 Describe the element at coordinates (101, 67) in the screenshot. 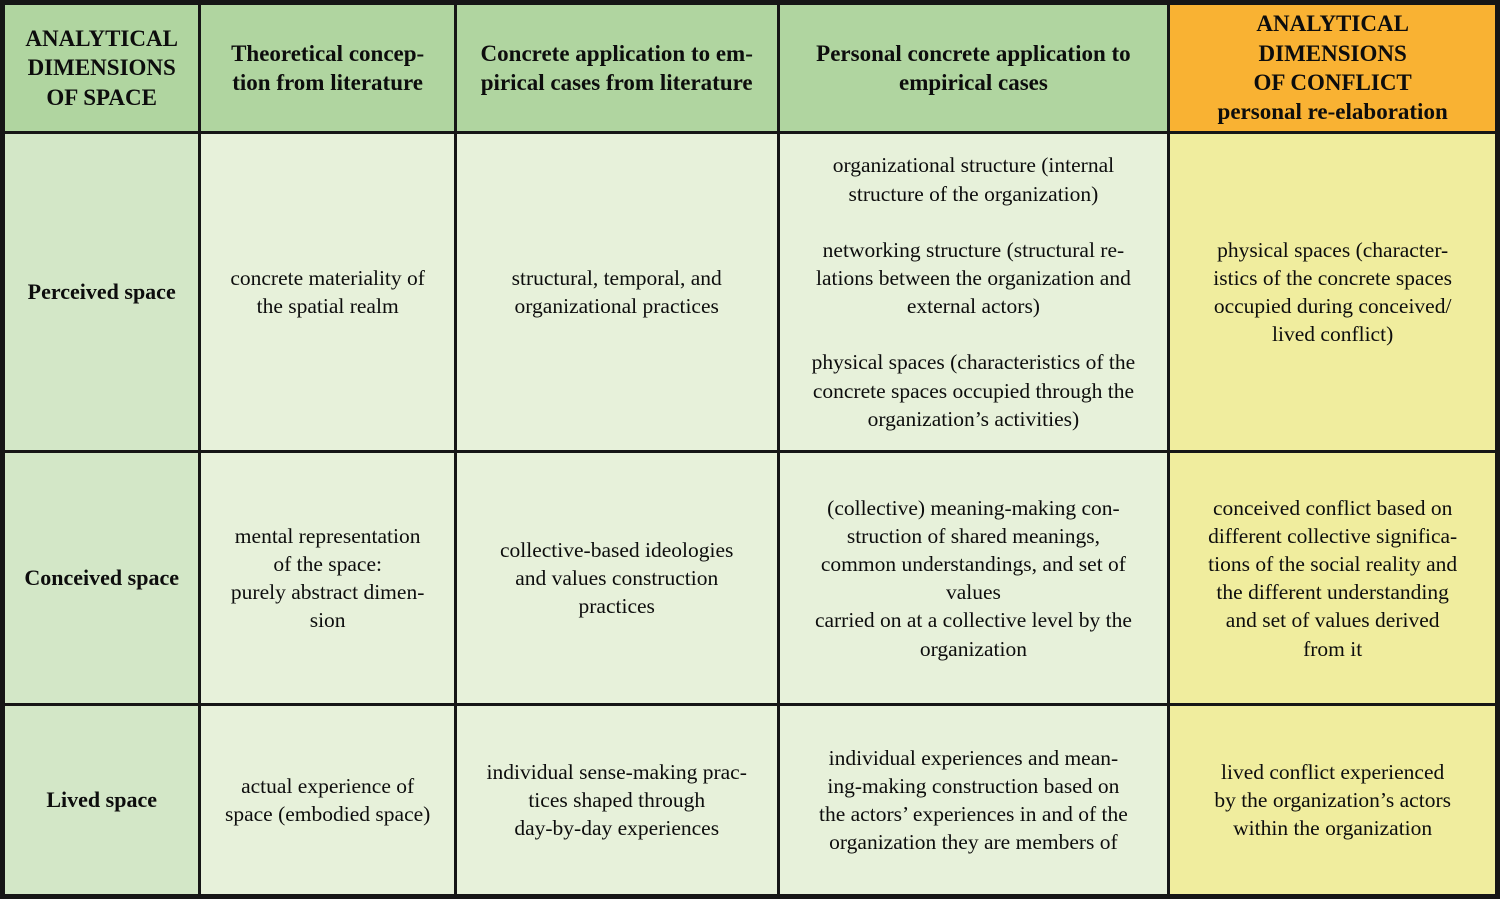

I see `column-header-dimensions-of-space: ANALYTICAL DIMENSIONS OF SPACE` at that location.